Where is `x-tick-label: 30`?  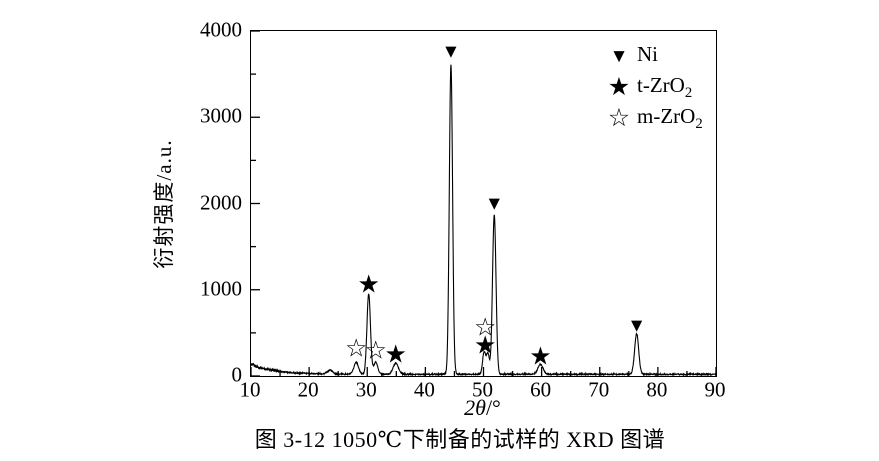 x-tick-label: 30 is located at coordinates (366, 389).